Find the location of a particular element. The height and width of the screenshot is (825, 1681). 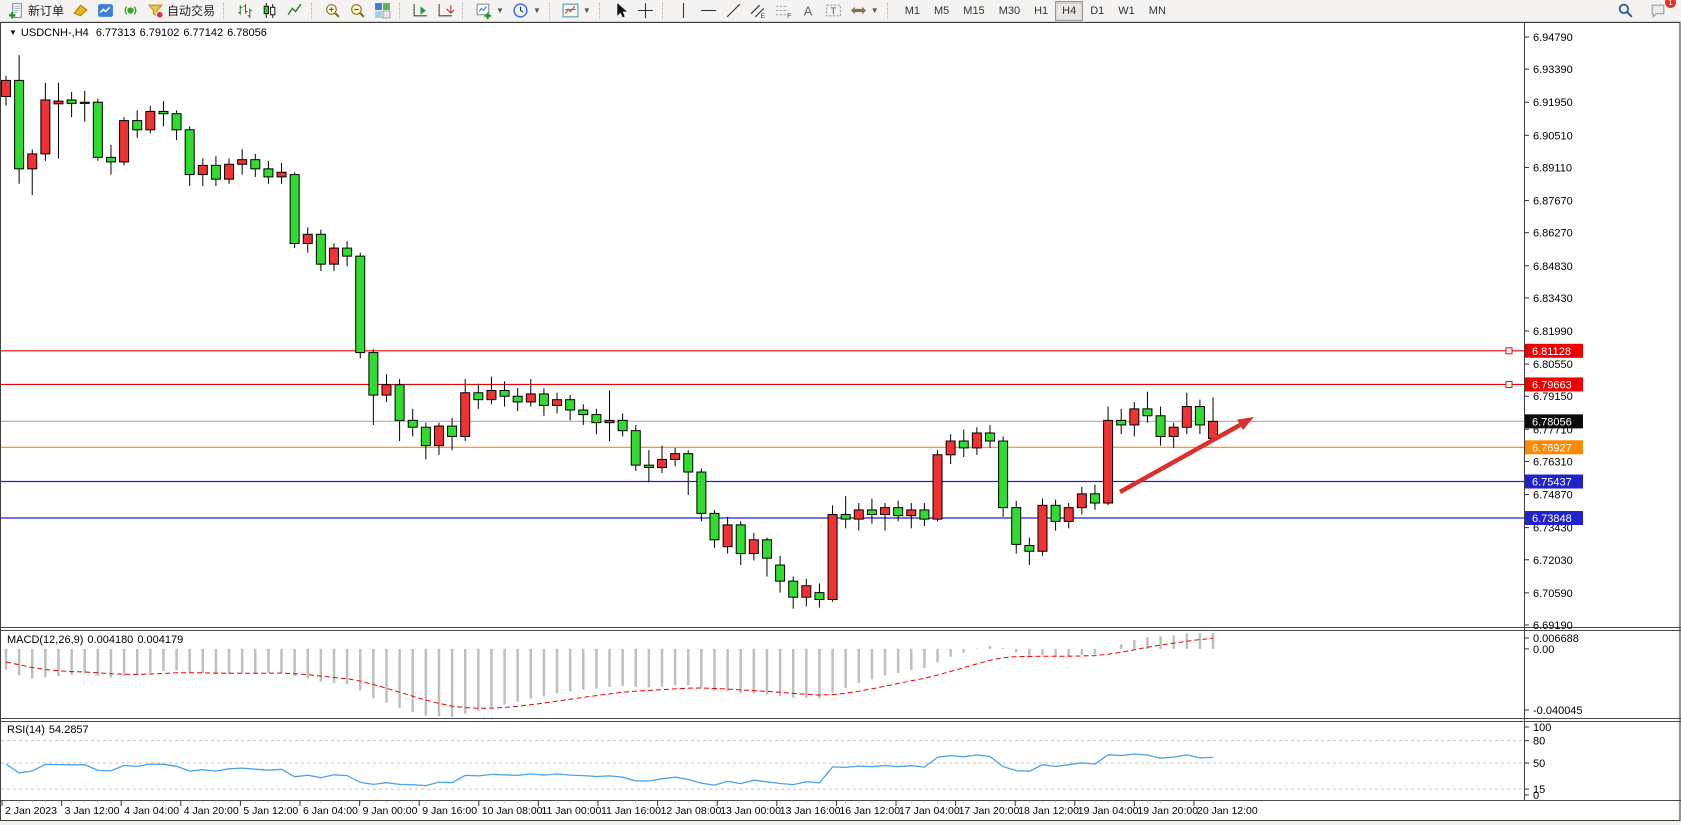

chat-bubble-icon is located at coordinates (1658, 10).